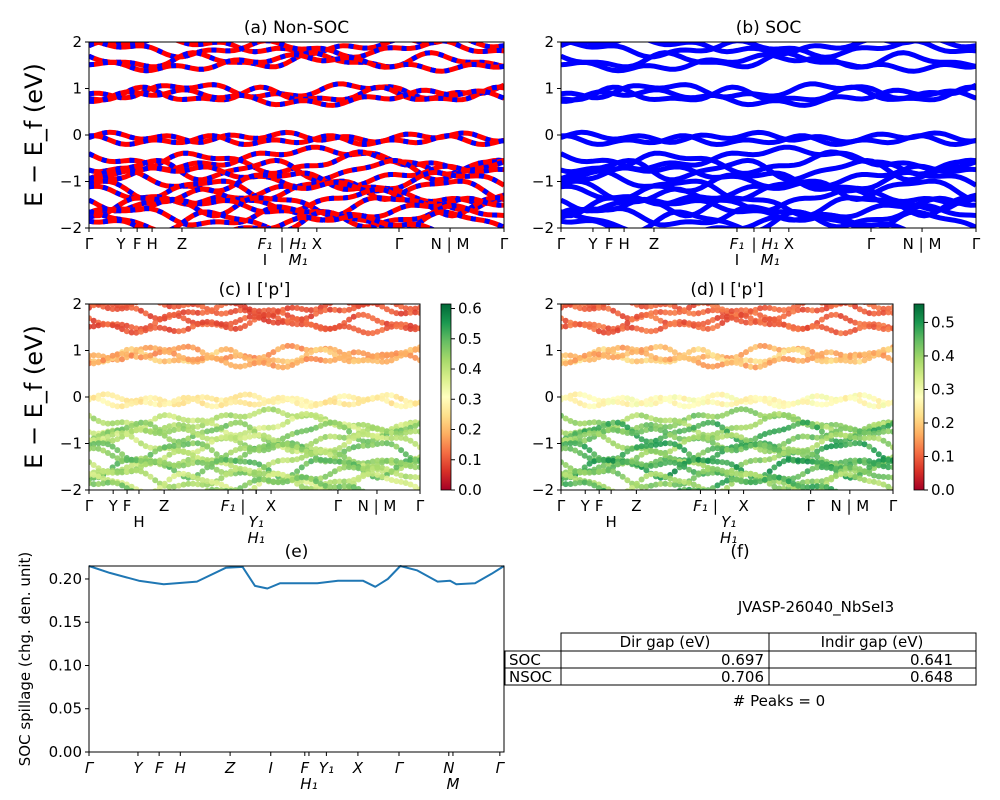 This screenshot has height=800, width=1000. What do you see at coordinates (872, 642) in the screenshot?
I see `col-header-indir-gap: Indir gap (eV)` at bounding box center [872, 642].